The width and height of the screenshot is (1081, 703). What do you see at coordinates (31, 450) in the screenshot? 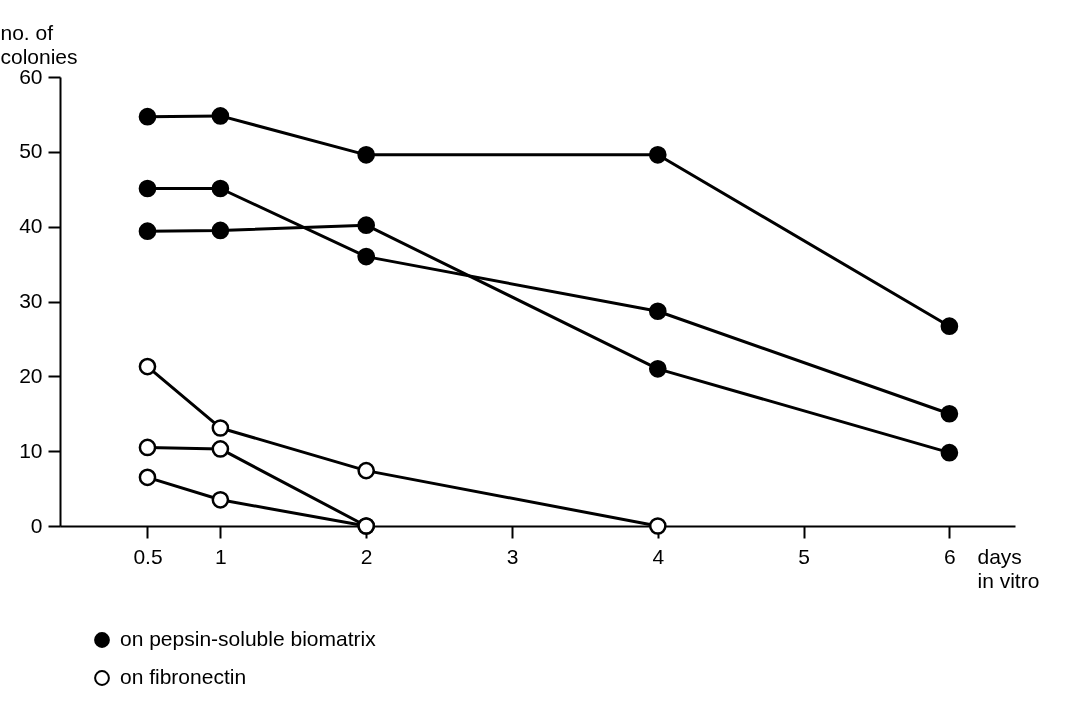
I see `y-tick-label: 10` at bounding box center [31, 450].